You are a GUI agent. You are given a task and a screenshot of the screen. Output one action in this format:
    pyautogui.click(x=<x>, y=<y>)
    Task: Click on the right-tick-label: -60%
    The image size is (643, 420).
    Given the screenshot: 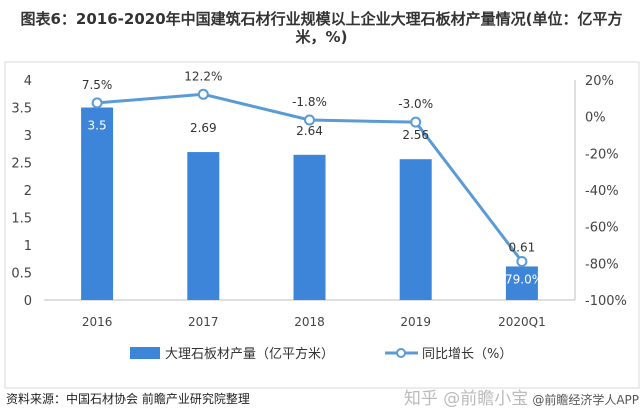 What is the action you would take?
    pyautogui.click(x=602, y=228)
    